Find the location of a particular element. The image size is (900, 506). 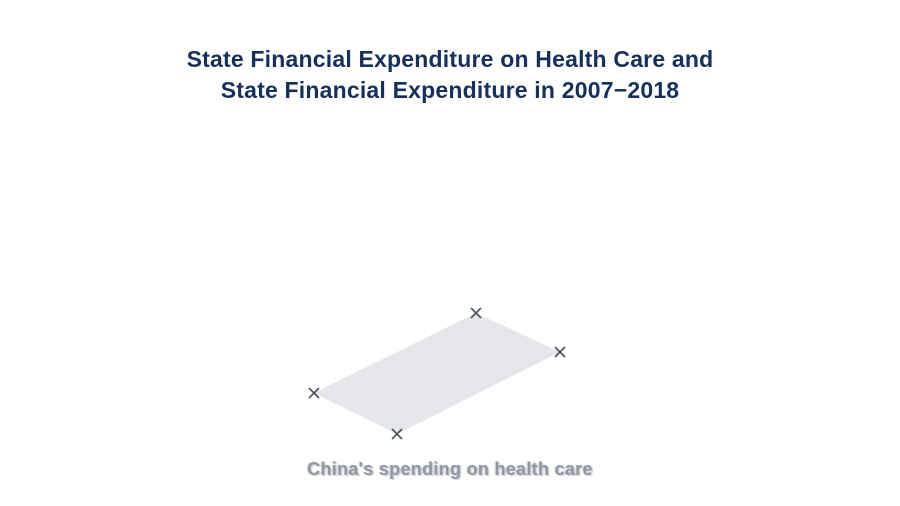

chart-title-line2: State Financial Expenditure in 2007−2018 is located at coordinates (450, 90).